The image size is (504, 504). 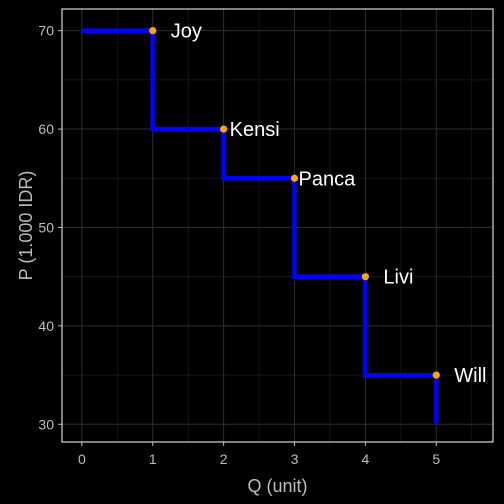 I want to click on data-point-livi, so click(x=365, y=277).